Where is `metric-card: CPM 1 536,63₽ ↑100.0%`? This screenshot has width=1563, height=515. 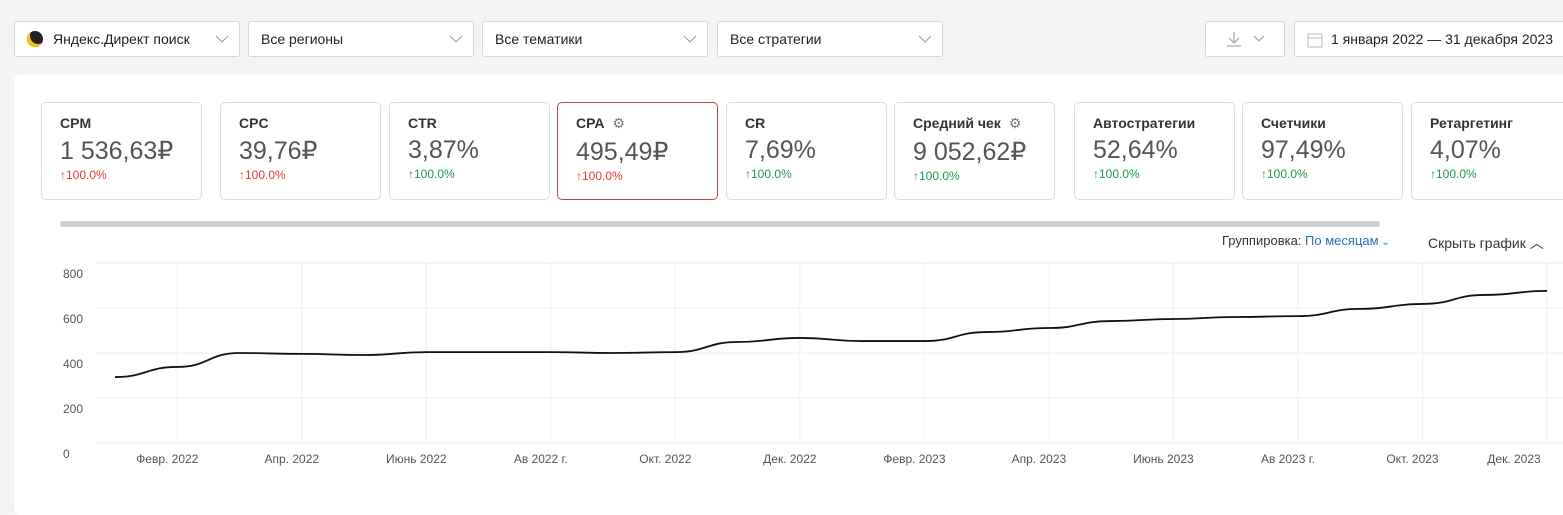 metric-card: CPM 1 536,63₽ ↑100.0% is located at coordinates (121, 151).